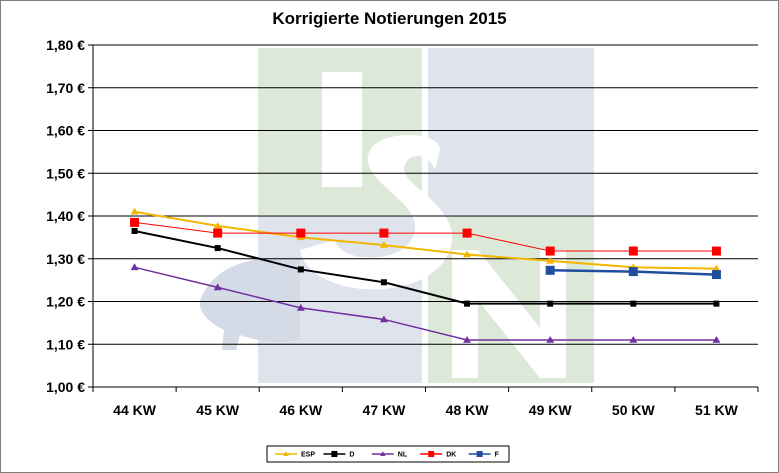 This screenshot has height=473, width=779. I want to click on legend-marker-nl, so click(382, 453).